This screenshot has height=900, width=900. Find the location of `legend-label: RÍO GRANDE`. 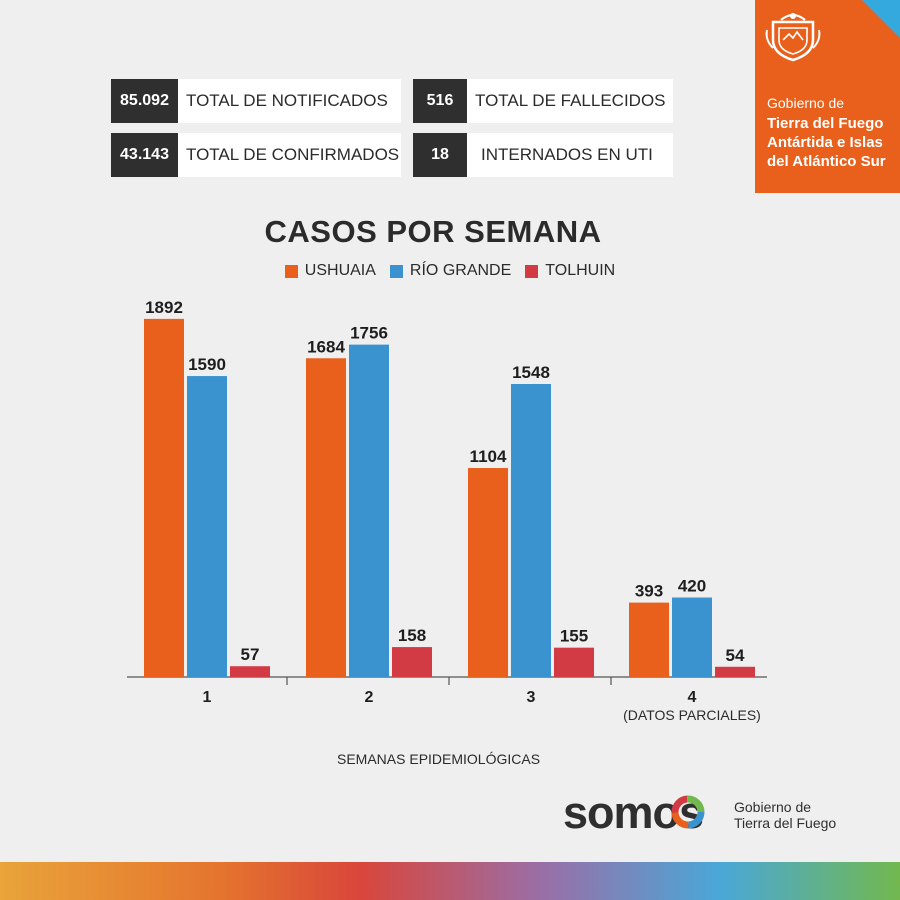

legend-label: RÍO GRANDE is located at coordinates (460, 270).